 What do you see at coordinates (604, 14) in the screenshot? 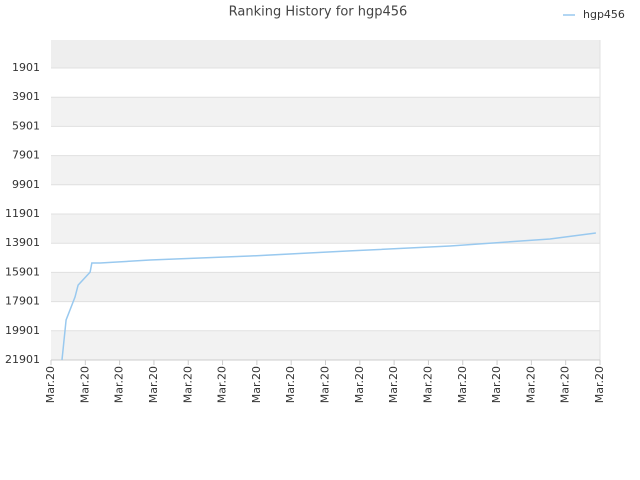
I see `legend-label: hgp456` at bounding box center [604, 14].